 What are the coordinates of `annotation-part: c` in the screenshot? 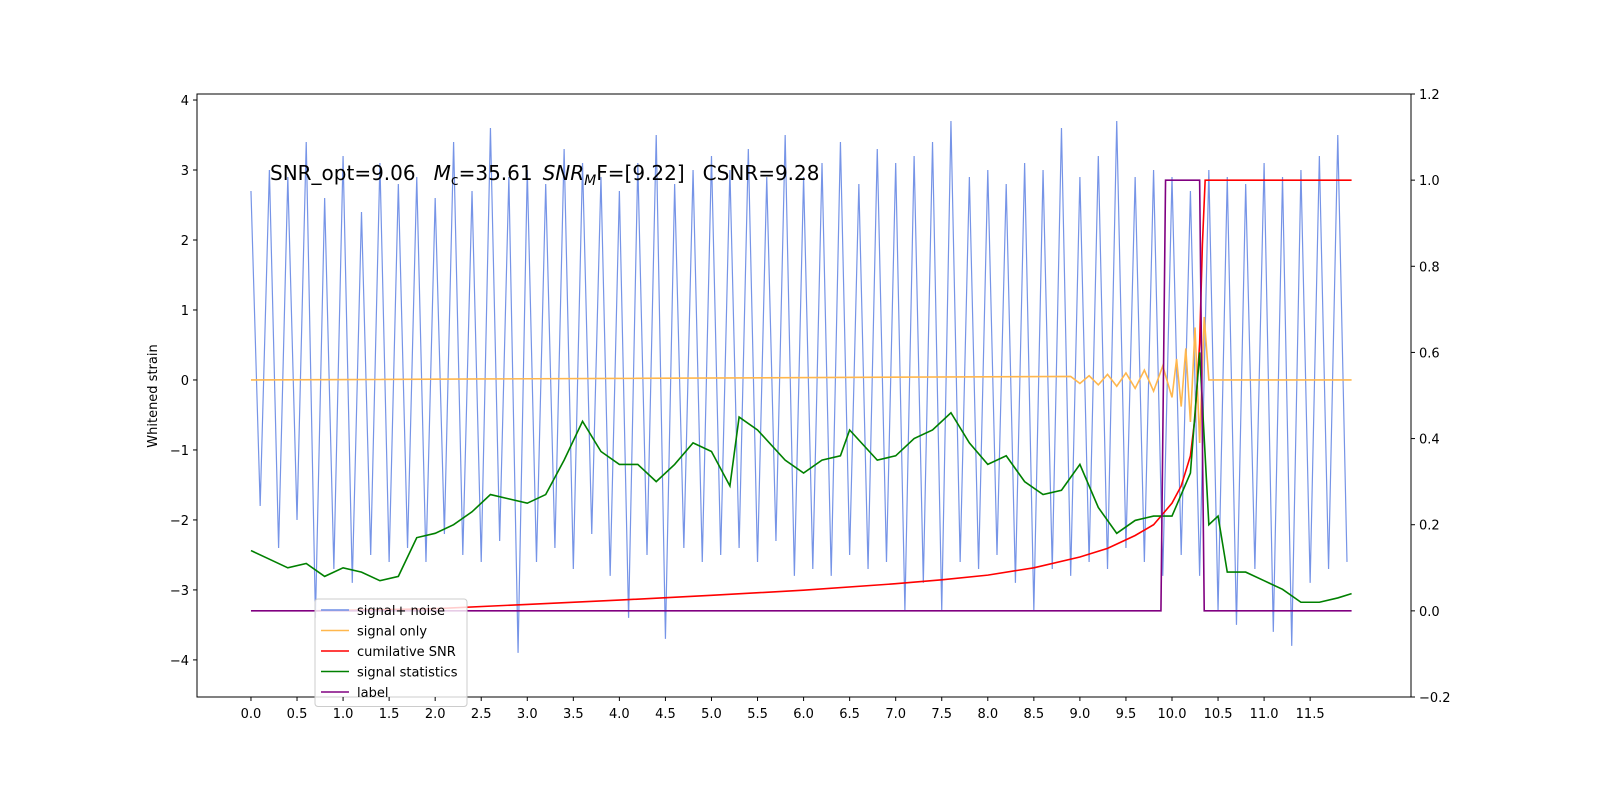 It's located at (455, 181).